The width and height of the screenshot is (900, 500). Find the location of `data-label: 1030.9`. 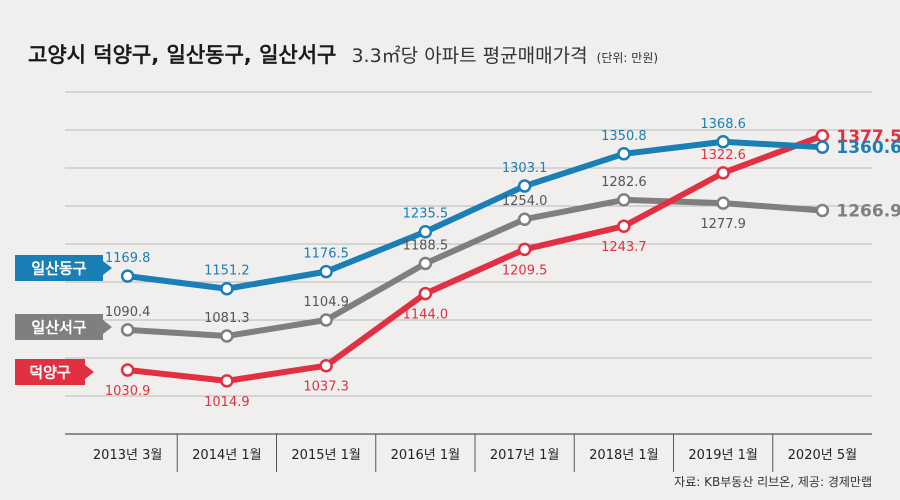

data-label: 1030.9 is located at coordinates (128, 391).